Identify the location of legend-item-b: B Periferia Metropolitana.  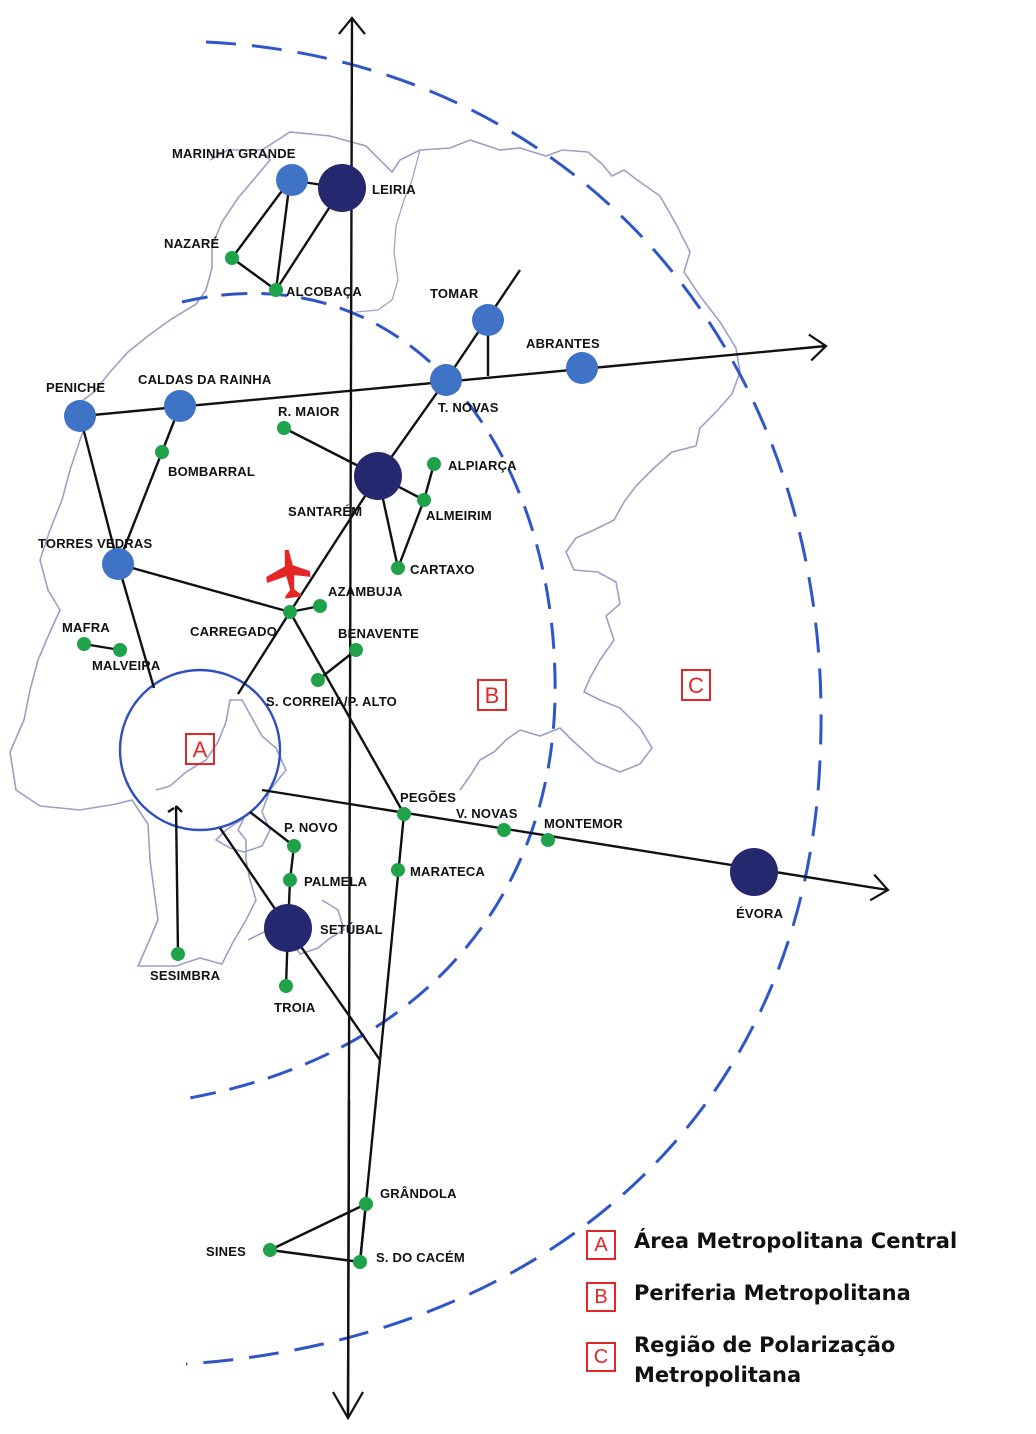
(809, 1295).